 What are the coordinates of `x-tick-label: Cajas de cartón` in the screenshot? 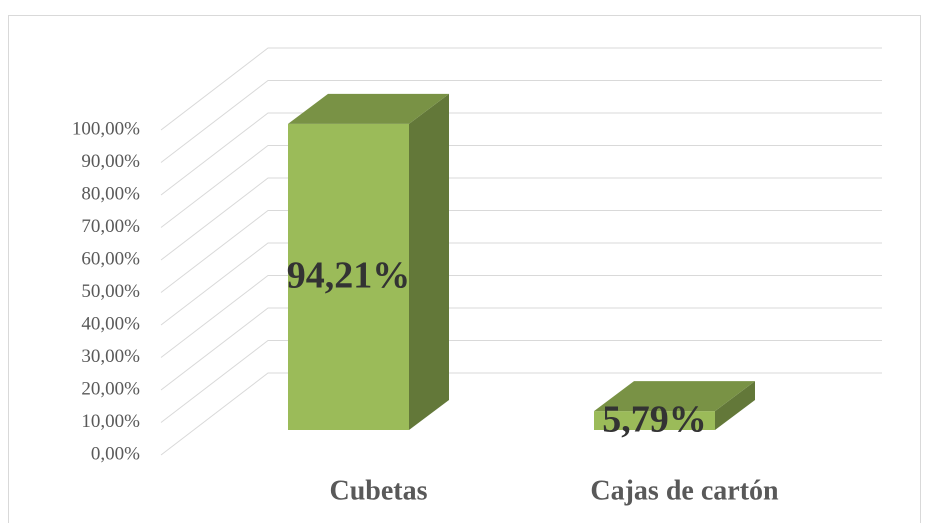 It's located at (684, 490).